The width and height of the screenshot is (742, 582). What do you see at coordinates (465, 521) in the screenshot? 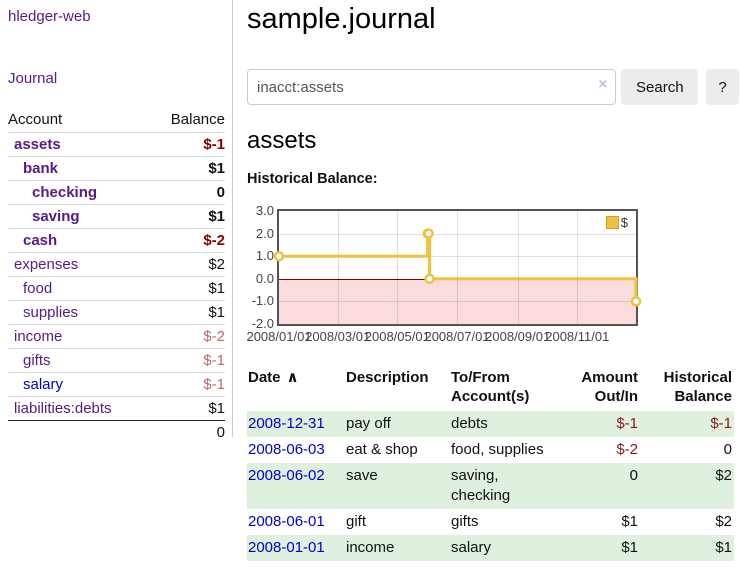
I see `transaction-accounts-cell: gifts` at bounding box center [465, 521].